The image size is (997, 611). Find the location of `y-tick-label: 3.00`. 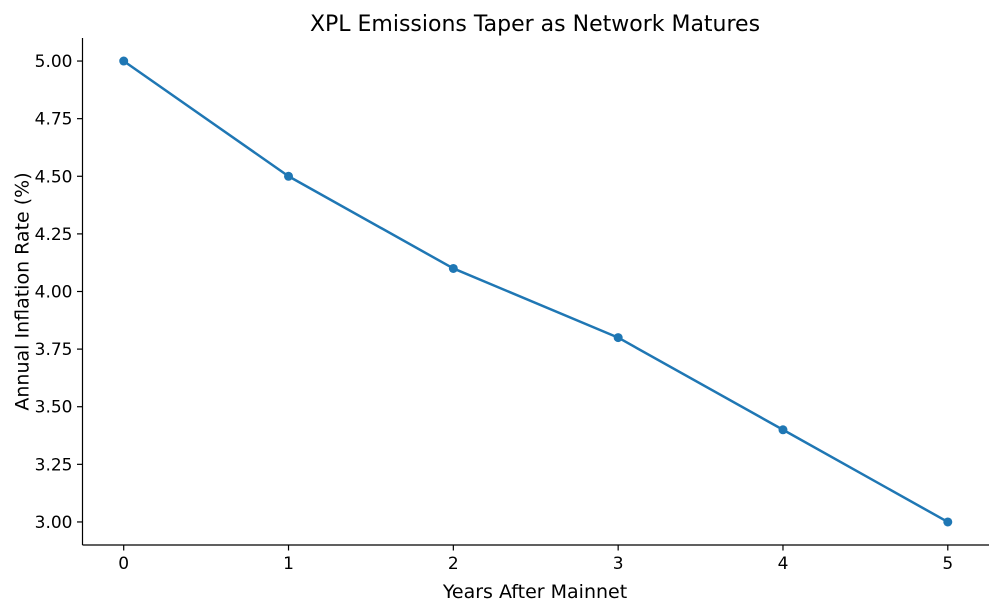

y-tick-label: 3.00 is located at coordinates (54, 523).